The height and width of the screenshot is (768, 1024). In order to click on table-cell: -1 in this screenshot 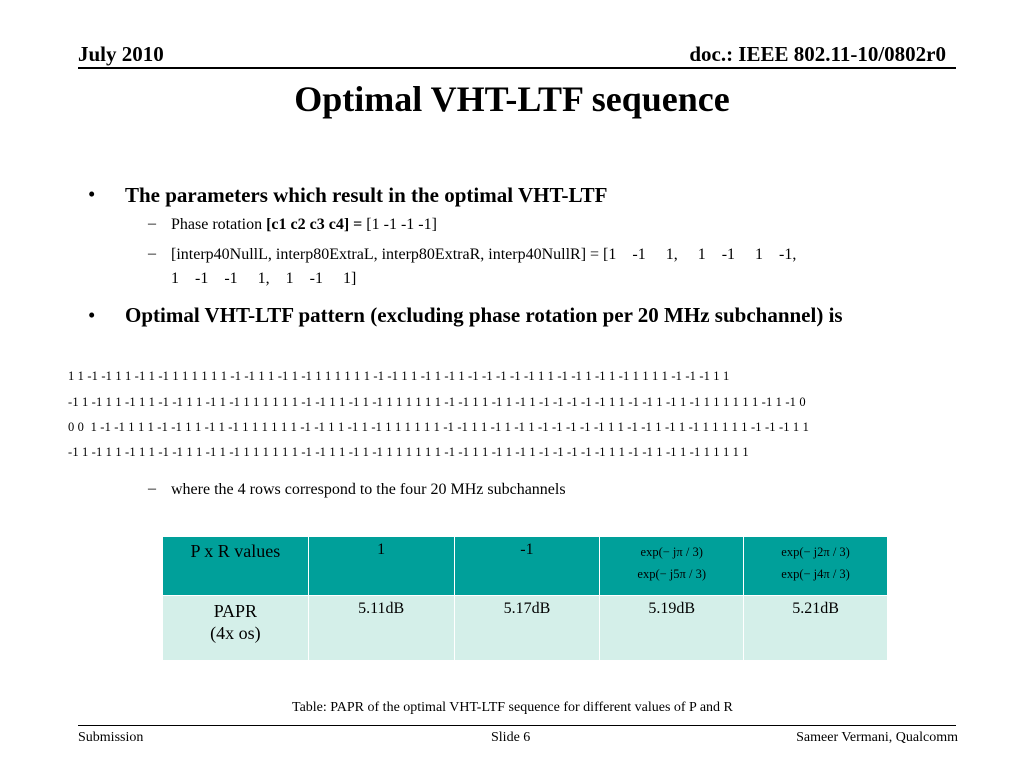, I will do `click(527, 566)`.